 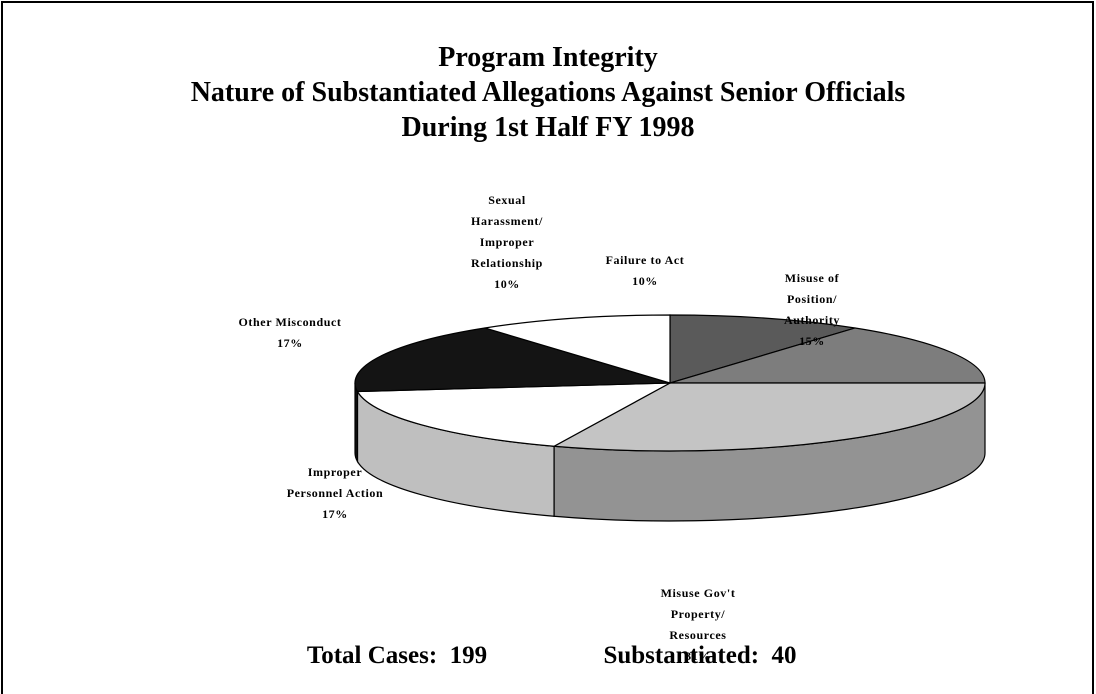 What do you see at coordinates (645, 260) in the screenshot?
I see `category-label: Failure to Act` at bounding box center [645, 260].